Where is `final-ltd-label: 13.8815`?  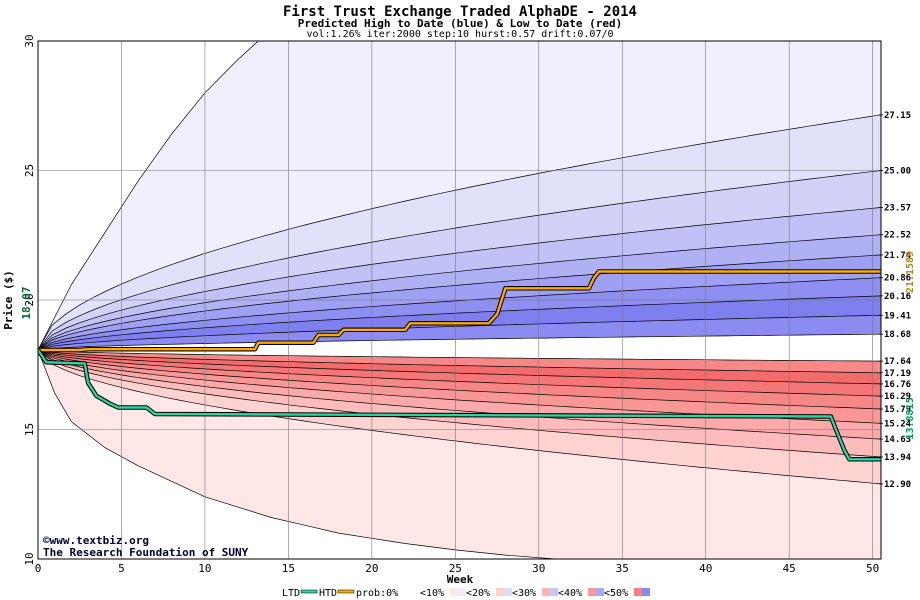
final-ltd-label: 13.8815 is located at coordinates (910, 418).